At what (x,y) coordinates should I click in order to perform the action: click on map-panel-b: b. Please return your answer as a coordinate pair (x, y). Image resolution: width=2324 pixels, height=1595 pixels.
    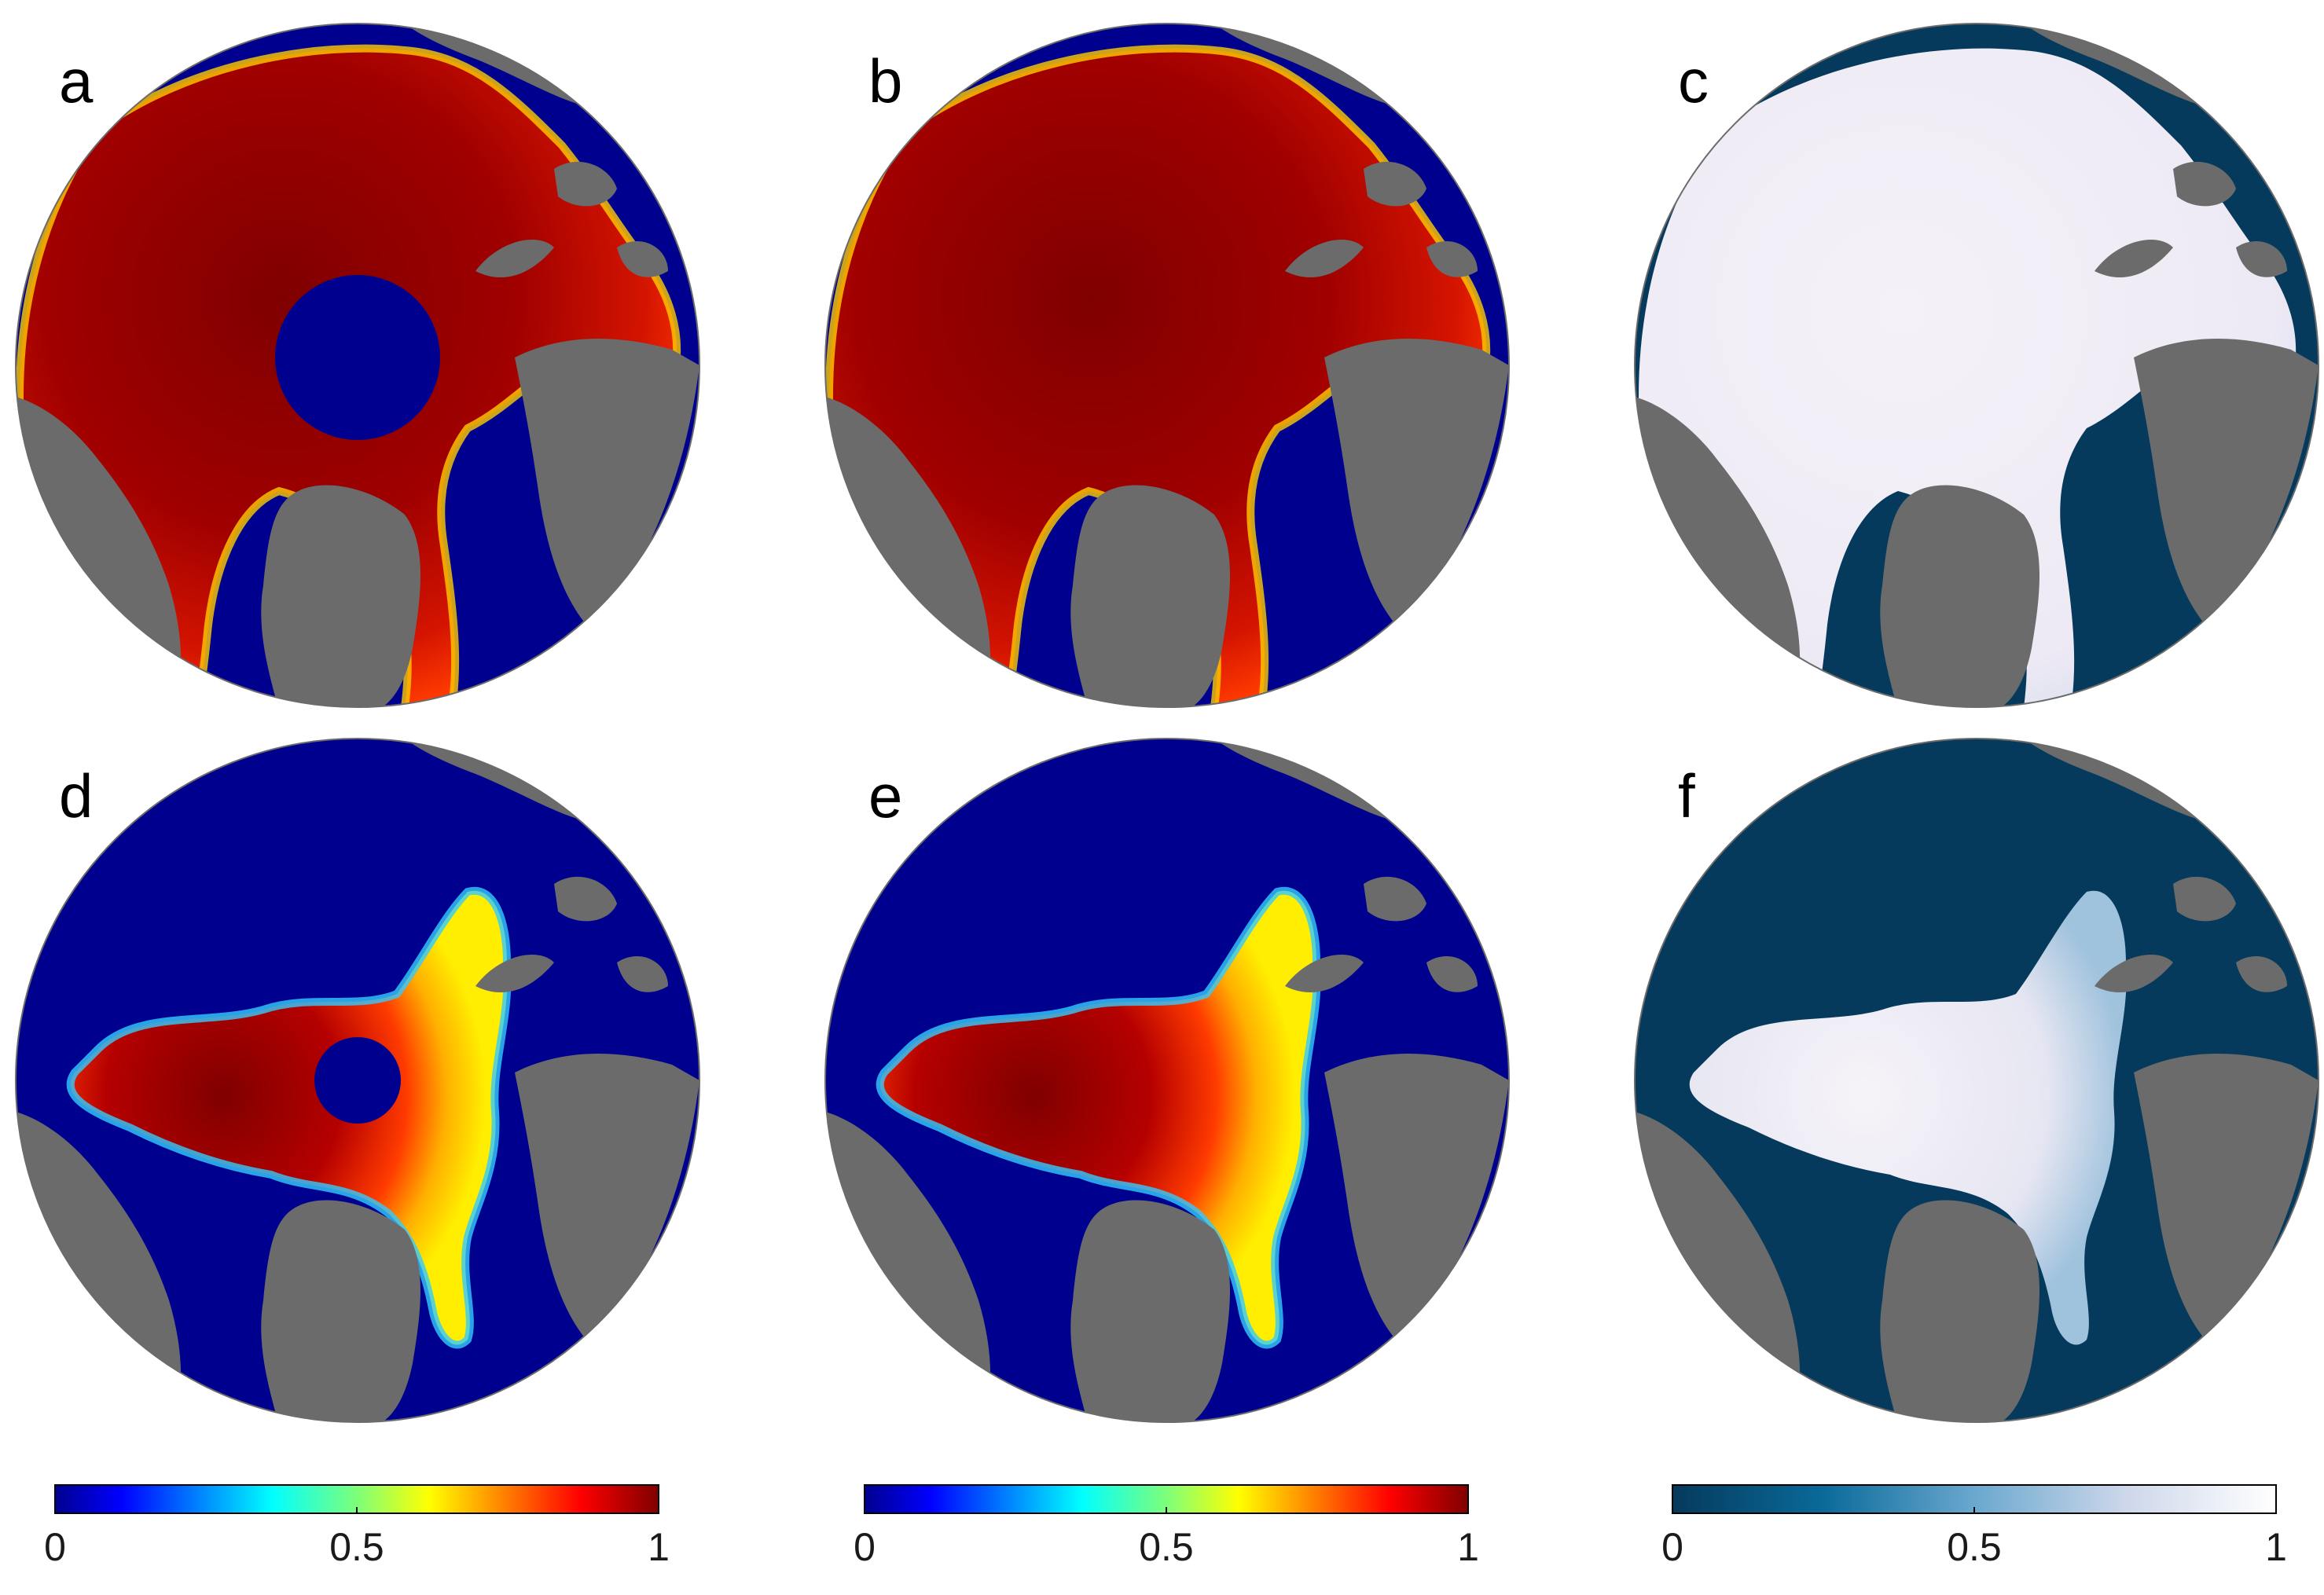
    Looking at the image, I should click on (1167, 365).